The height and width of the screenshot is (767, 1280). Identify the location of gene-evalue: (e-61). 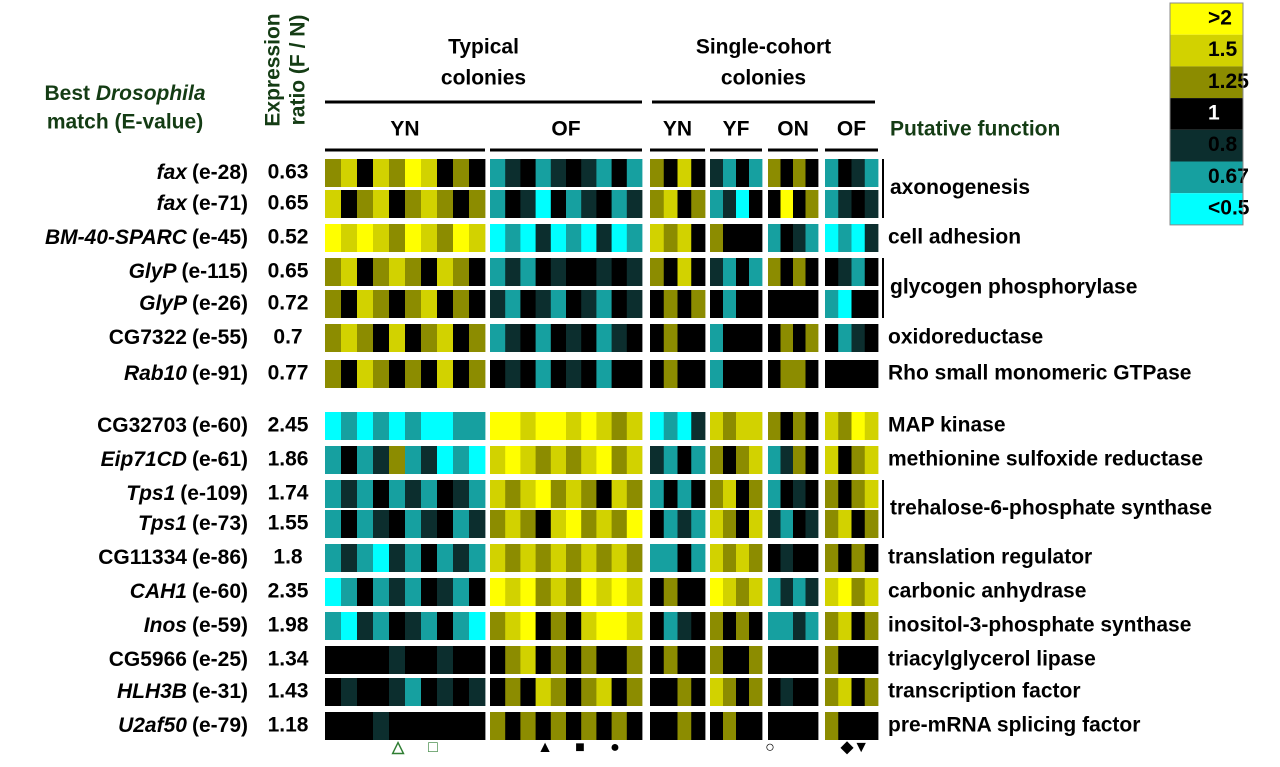
(220, 459).